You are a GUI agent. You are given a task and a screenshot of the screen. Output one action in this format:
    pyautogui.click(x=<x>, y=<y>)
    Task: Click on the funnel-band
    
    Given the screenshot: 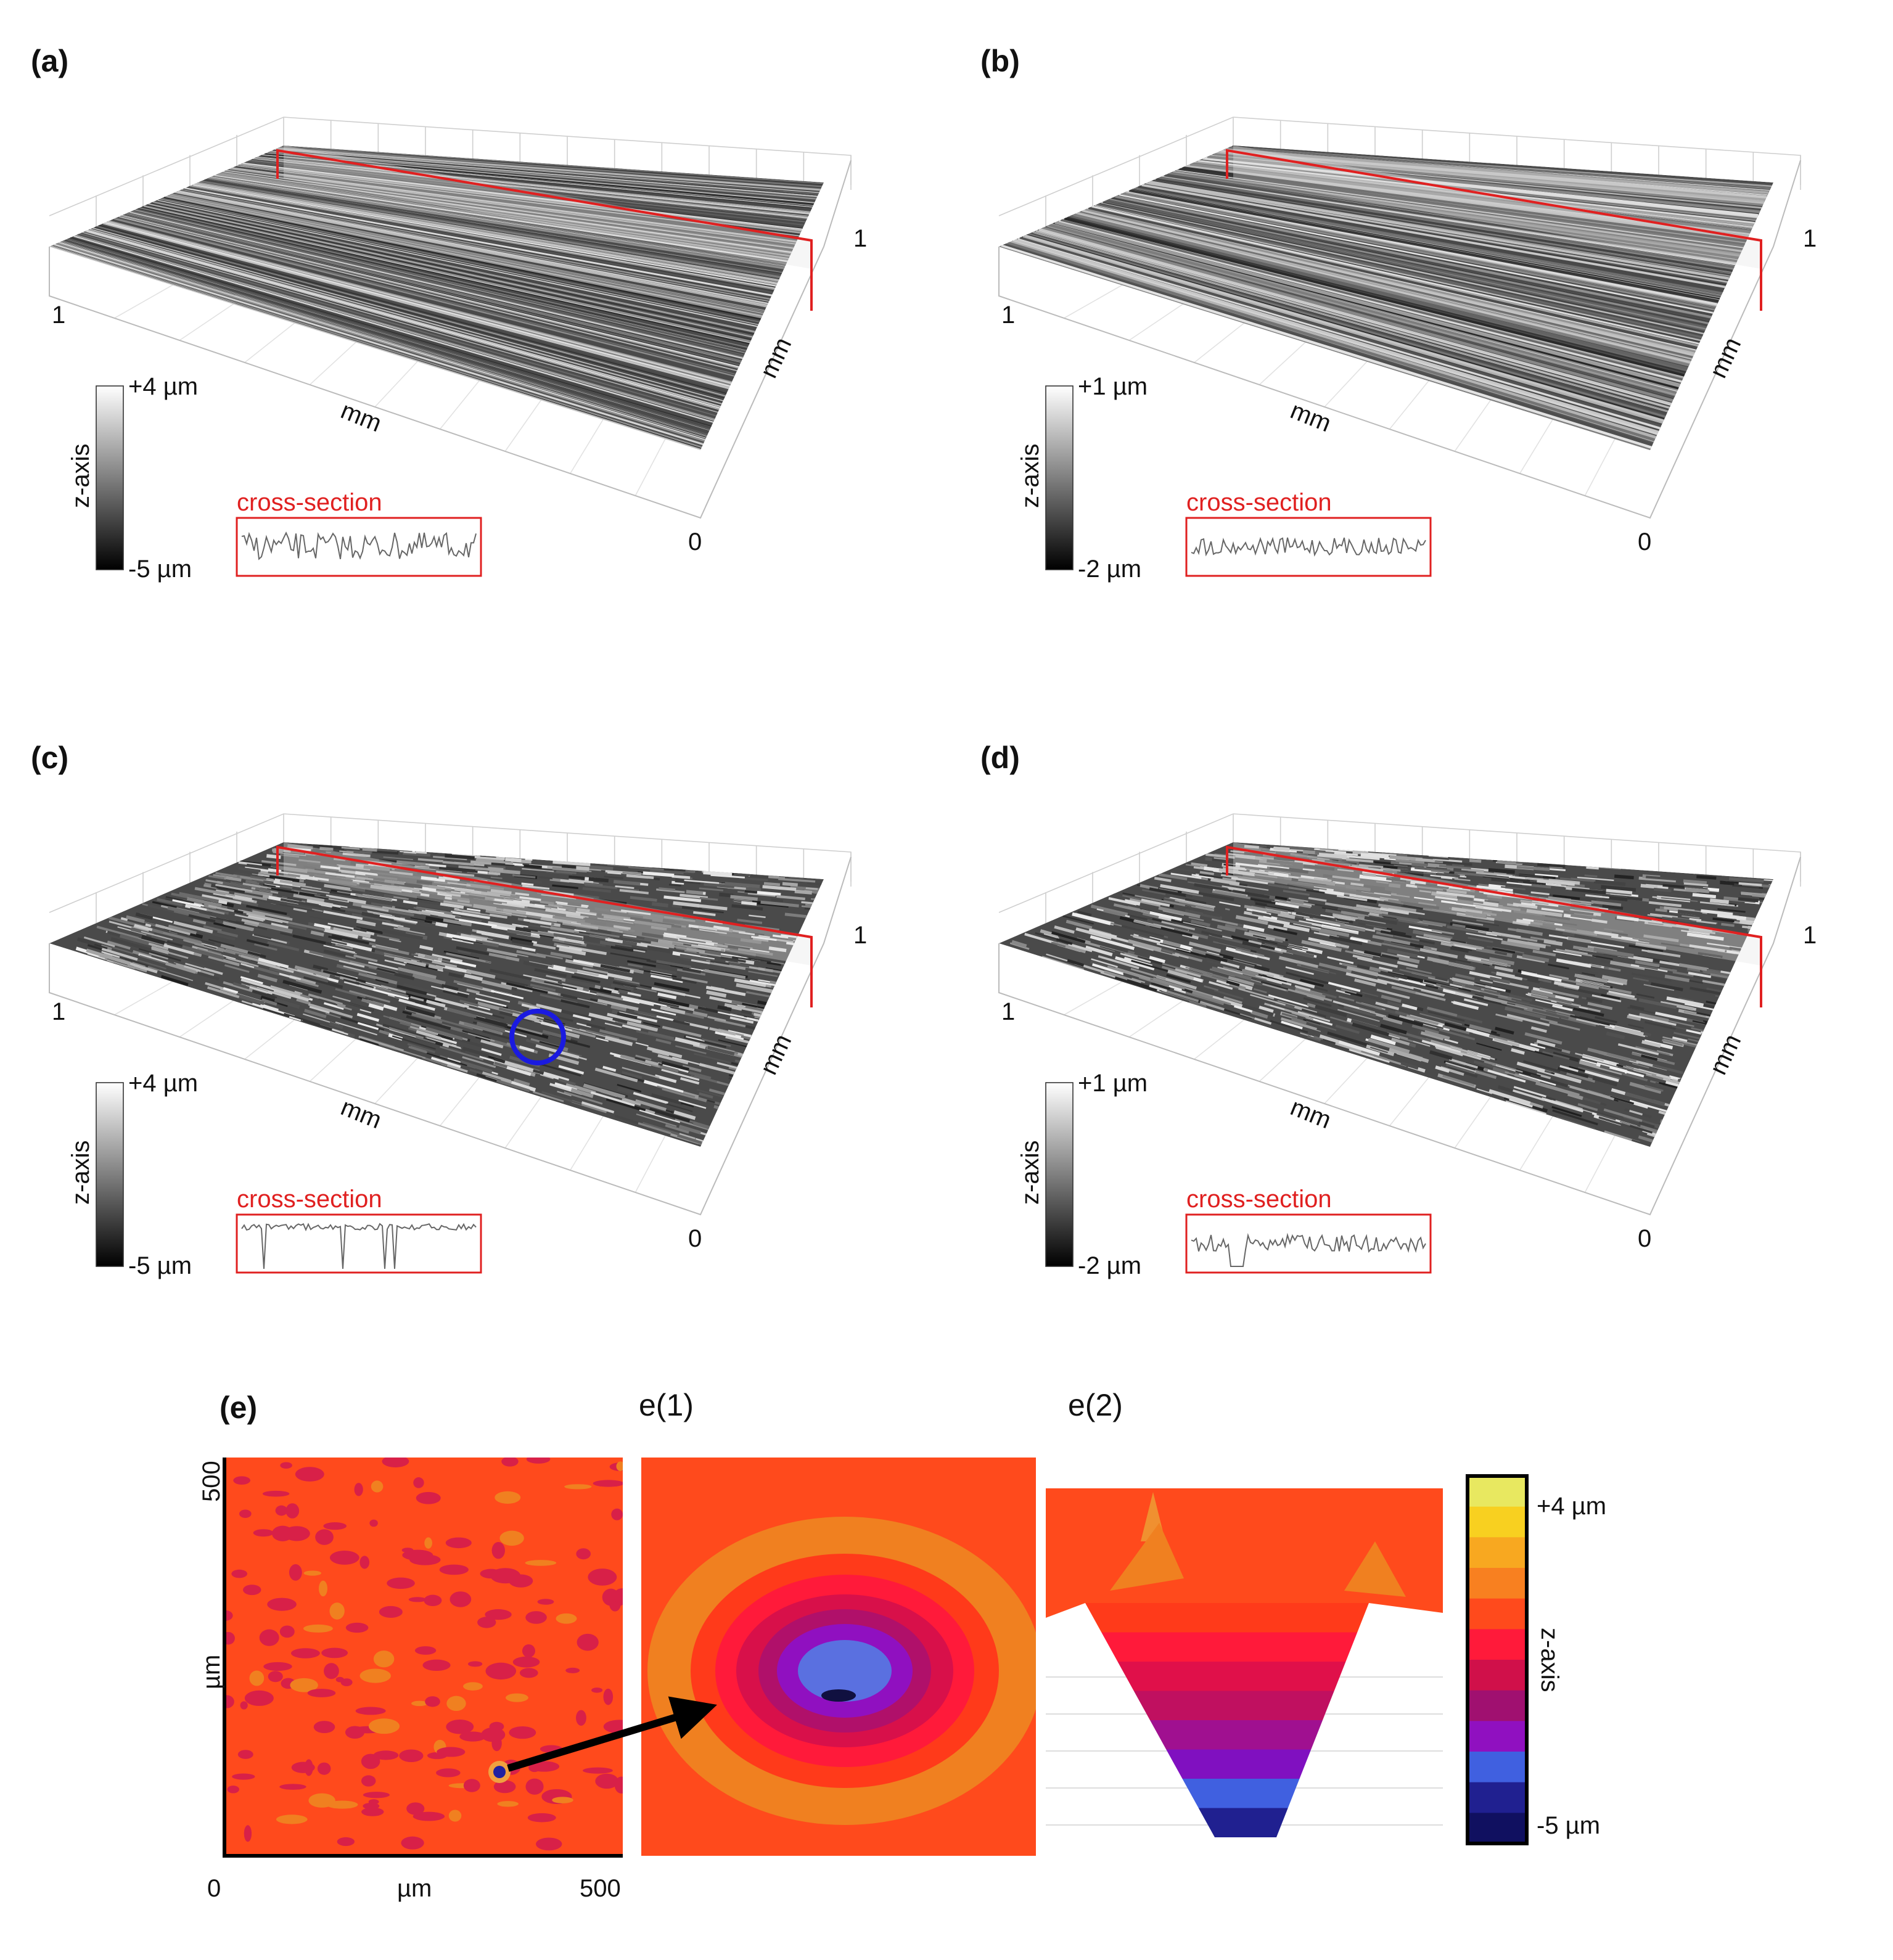 What is the action you would take?
    pyautogui.click(x=1227, y=1618)
    